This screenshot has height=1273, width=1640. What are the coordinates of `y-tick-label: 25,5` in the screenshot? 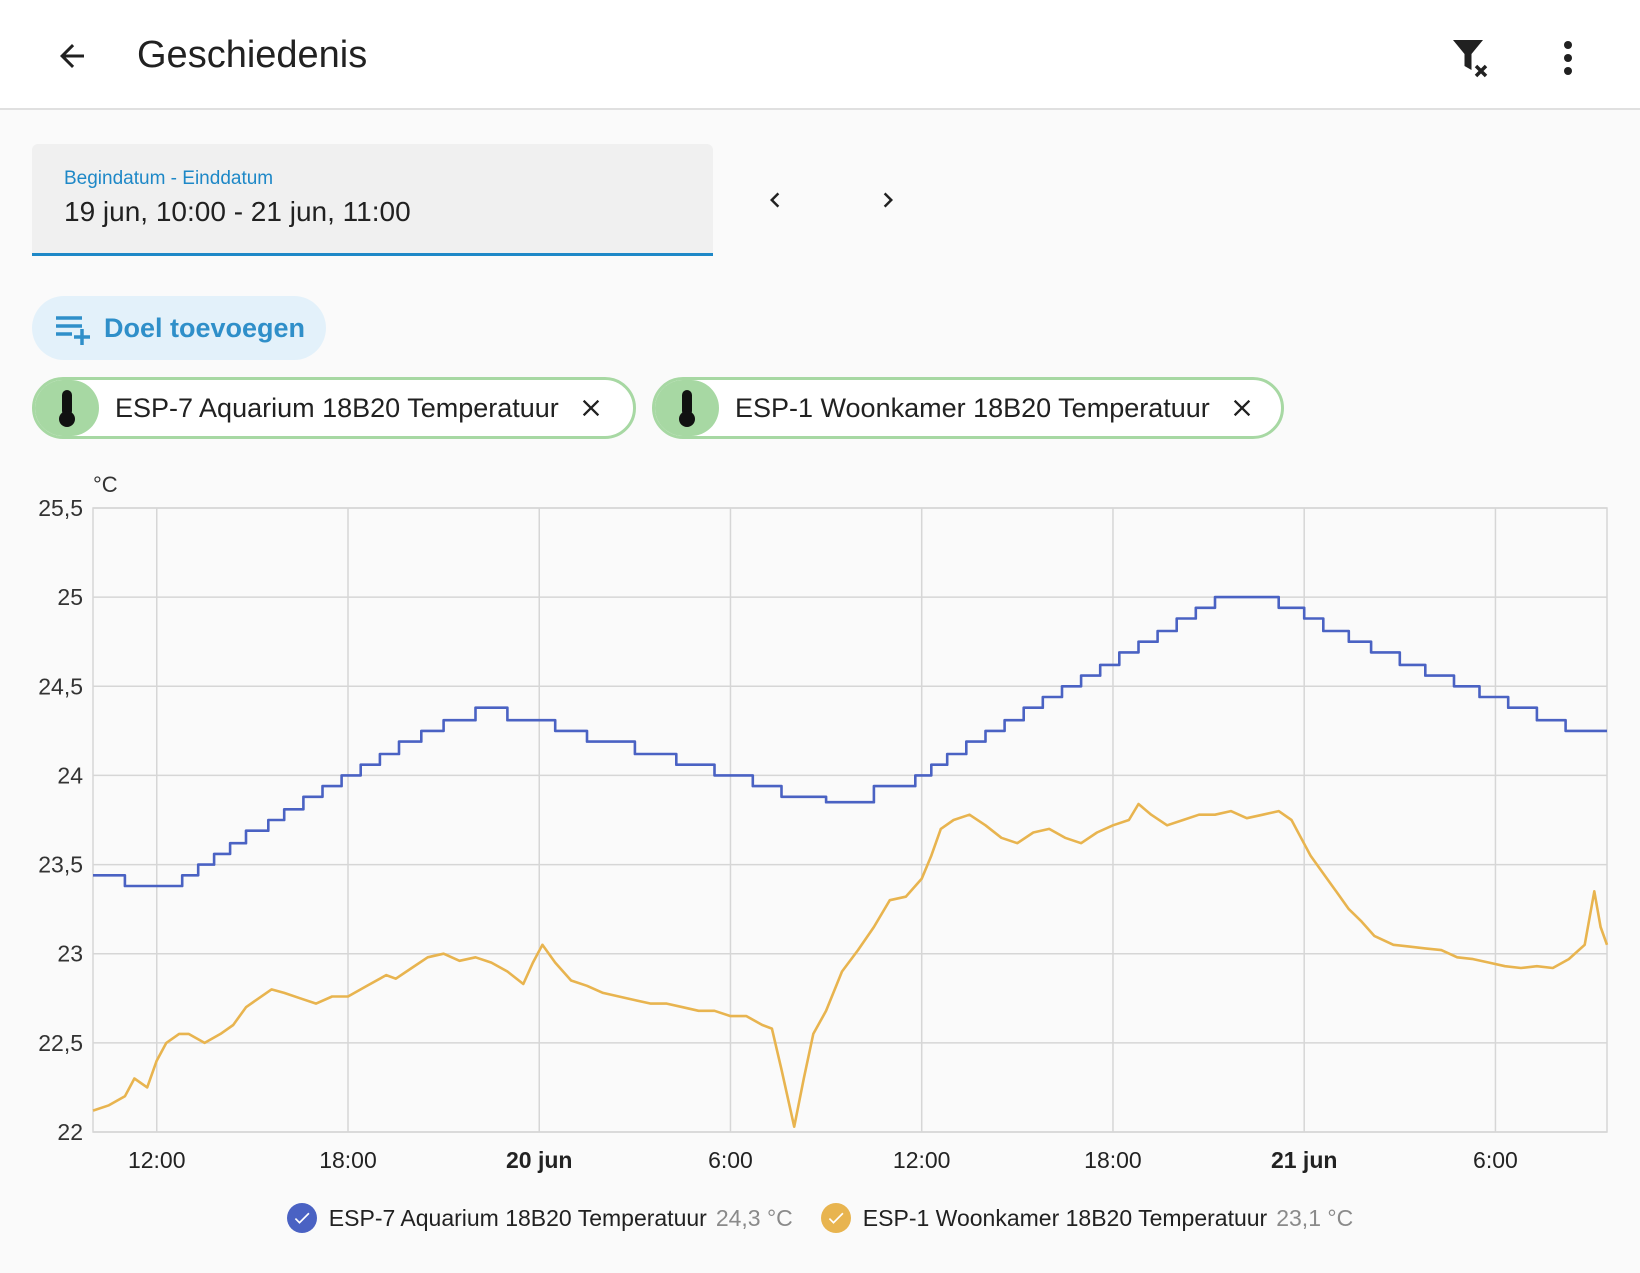 It's located at (60, 508).